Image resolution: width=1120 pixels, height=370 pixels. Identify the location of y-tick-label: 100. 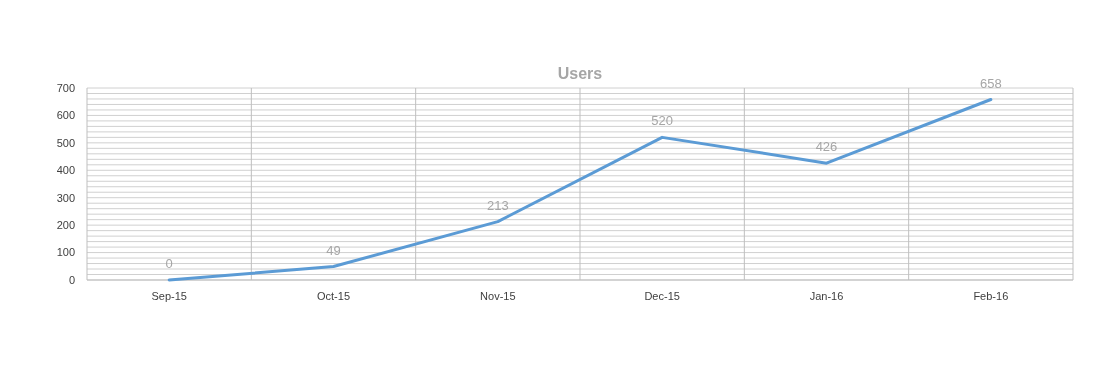
(65, 252).